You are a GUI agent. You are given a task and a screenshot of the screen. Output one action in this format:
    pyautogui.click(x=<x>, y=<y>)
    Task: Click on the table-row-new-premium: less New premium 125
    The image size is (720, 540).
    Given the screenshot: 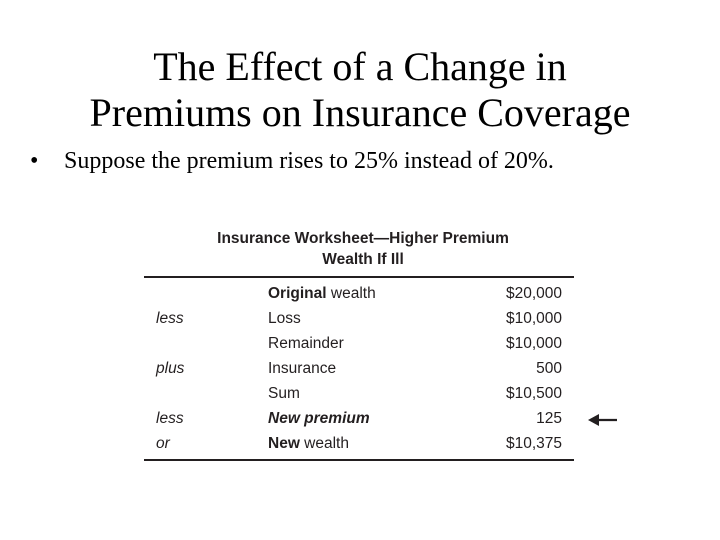 What is the action you would take?
    pyautogui.click(x=359, y=418)
    